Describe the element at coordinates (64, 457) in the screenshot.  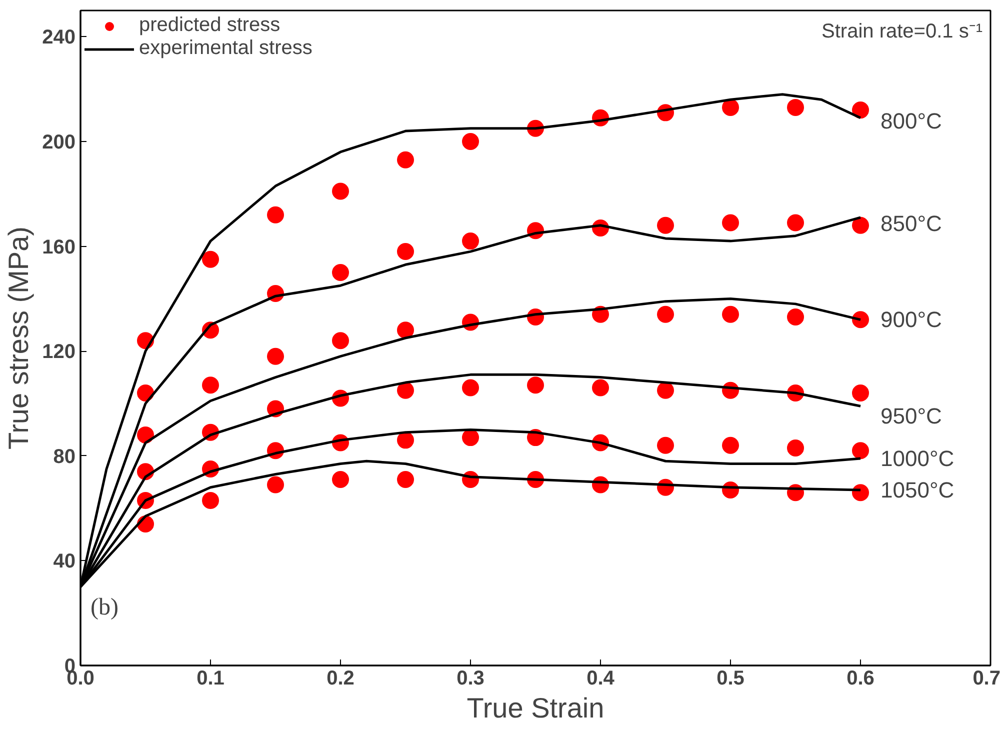
I see `y-tick-label: 80` at that location.